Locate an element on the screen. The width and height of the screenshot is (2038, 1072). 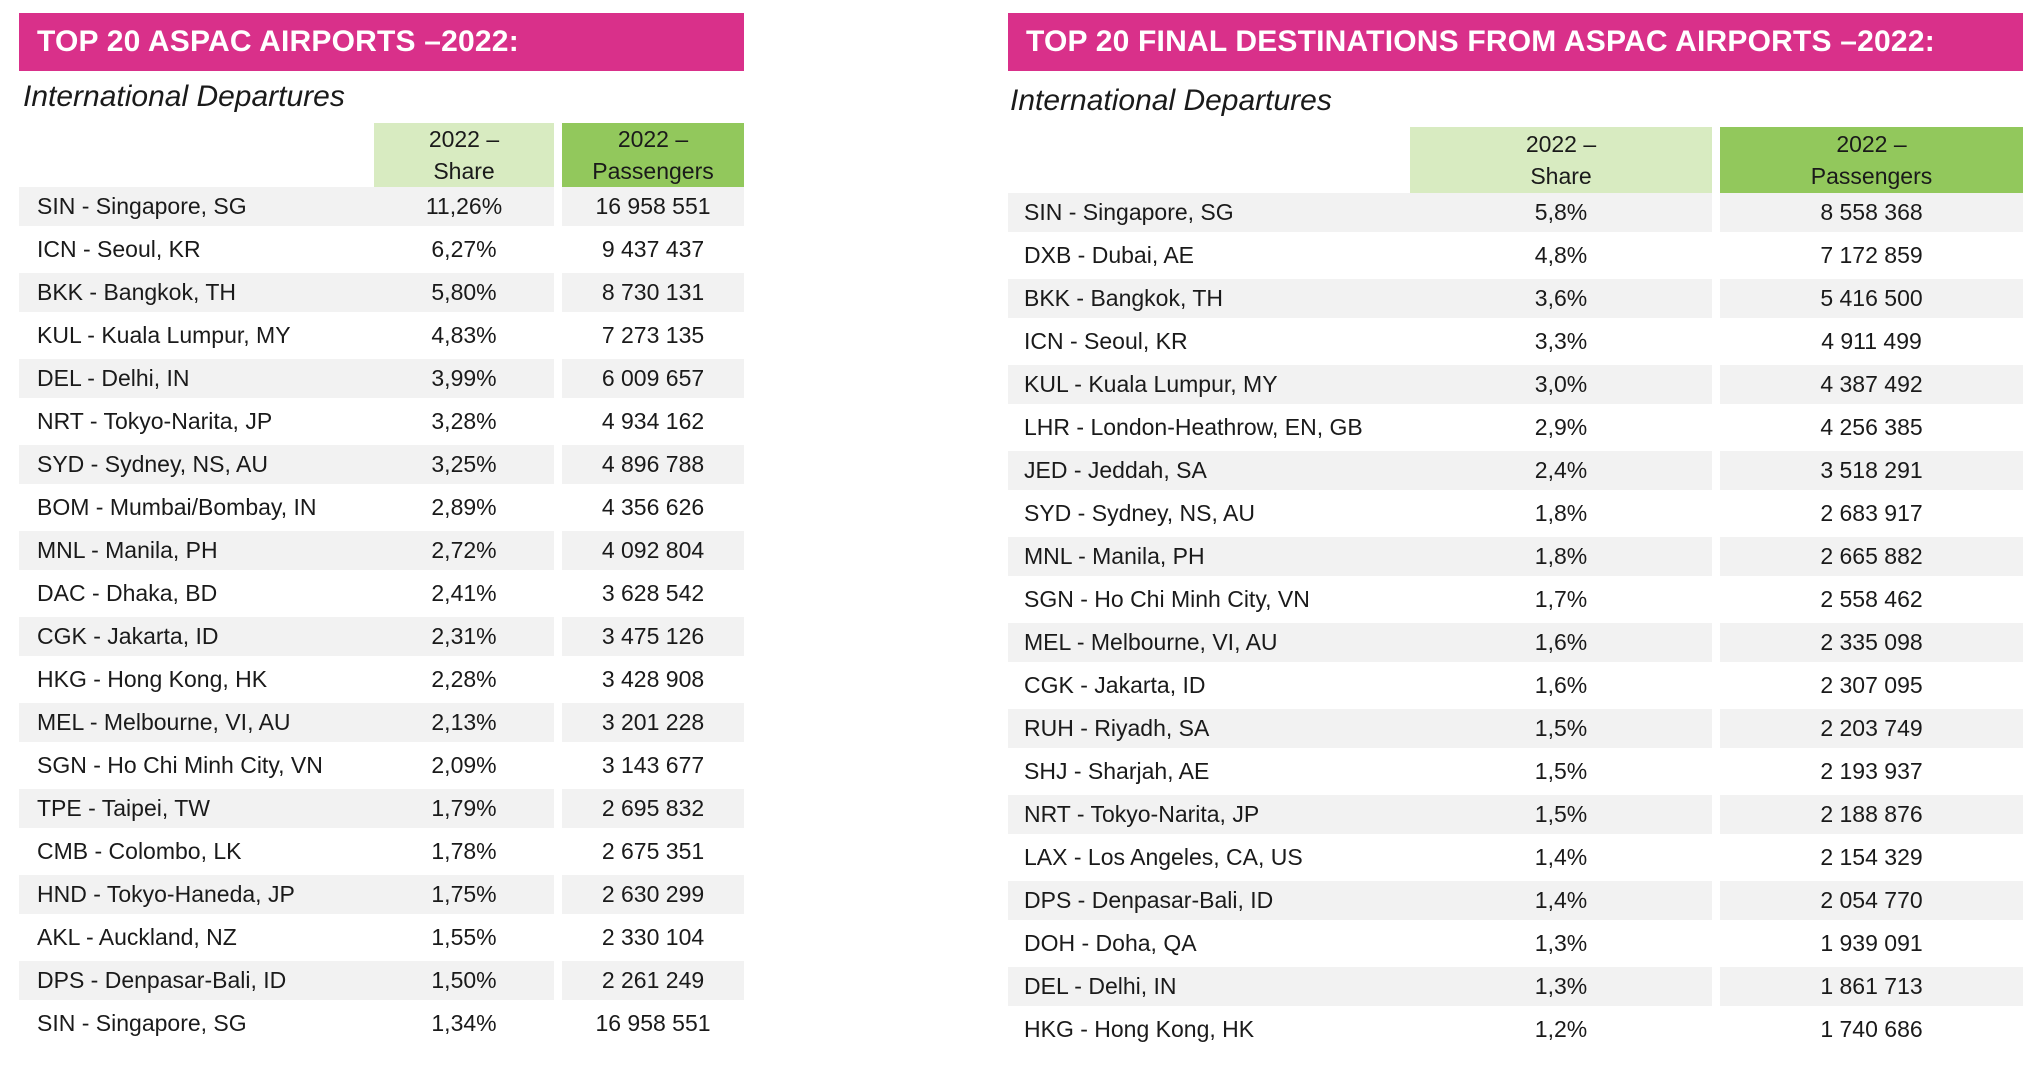
table-row: DPS - Denpasar-Bali, ID 1,50% 2 261 249 is located at coordinates (381, 982).